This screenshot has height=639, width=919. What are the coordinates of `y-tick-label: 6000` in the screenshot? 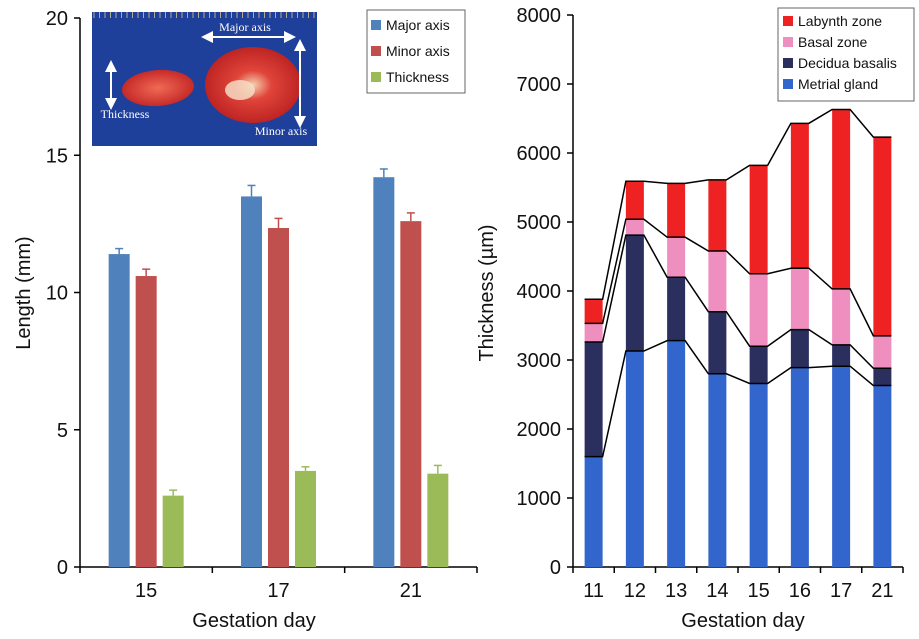 It's located at (539, 154).